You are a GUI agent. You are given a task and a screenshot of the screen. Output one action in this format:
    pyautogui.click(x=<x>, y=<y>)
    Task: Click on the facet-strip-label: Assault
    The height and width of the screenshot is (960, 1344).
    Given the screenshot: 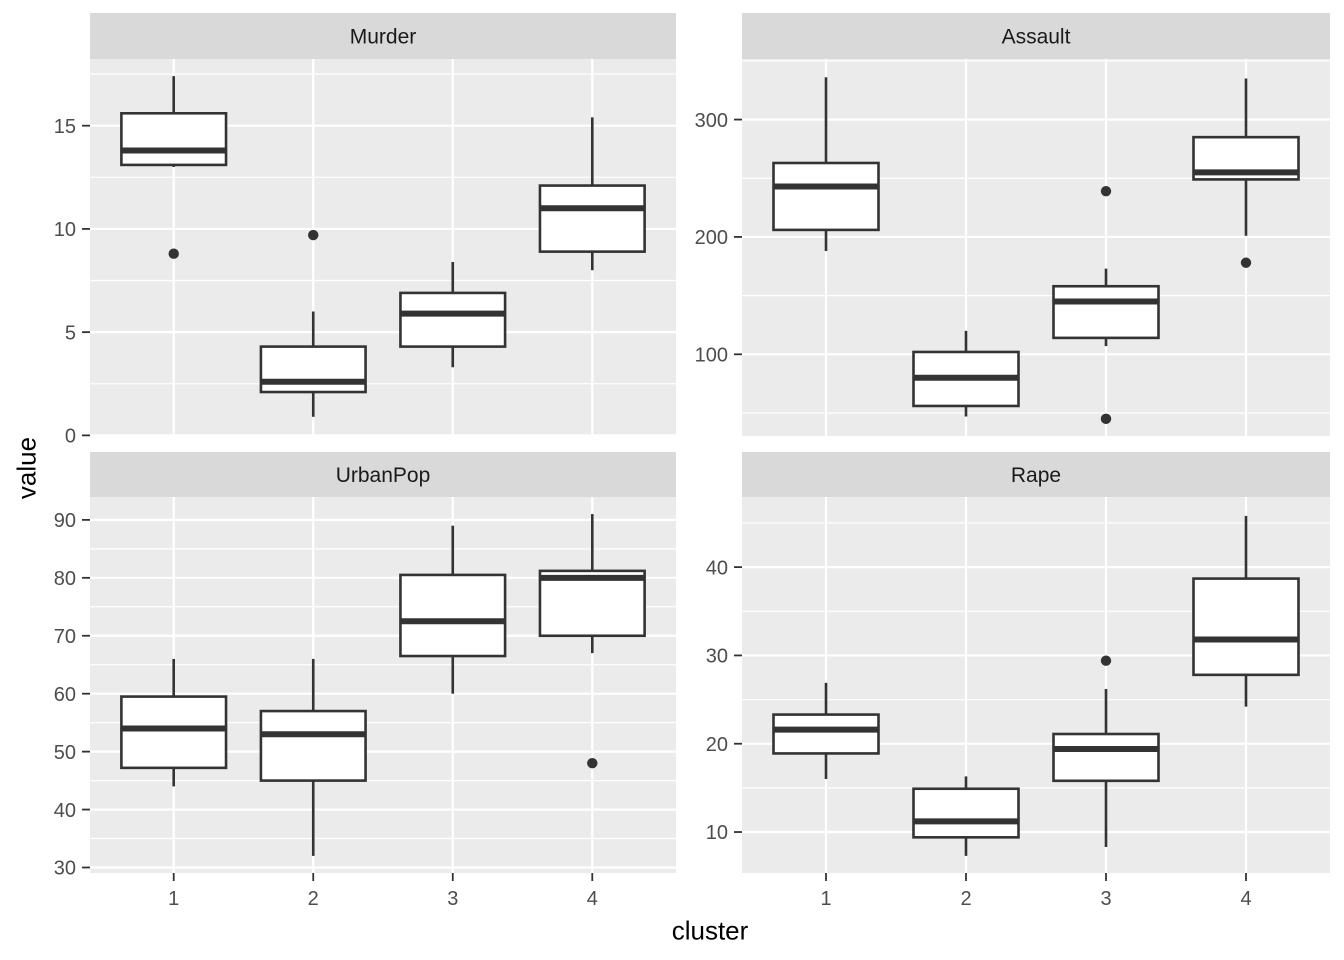 What is the action you would take?
    pyautogui.click(x=1036, y=37)
    